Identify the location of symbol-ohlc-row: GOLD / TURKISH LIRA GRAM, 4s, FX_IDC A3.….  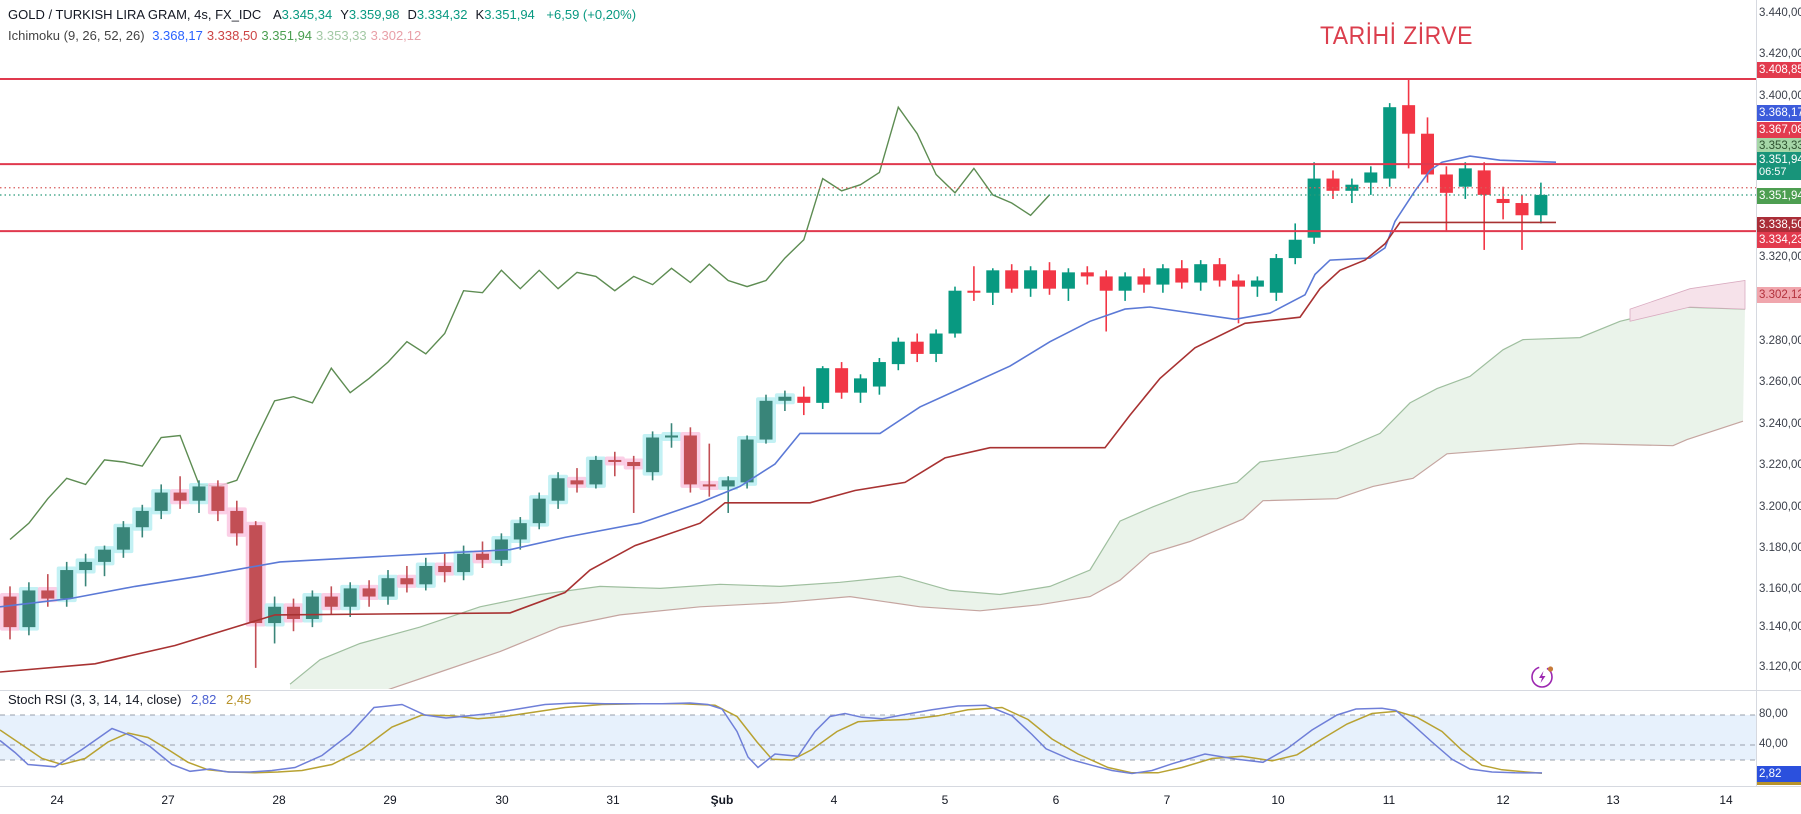
(322, 14).